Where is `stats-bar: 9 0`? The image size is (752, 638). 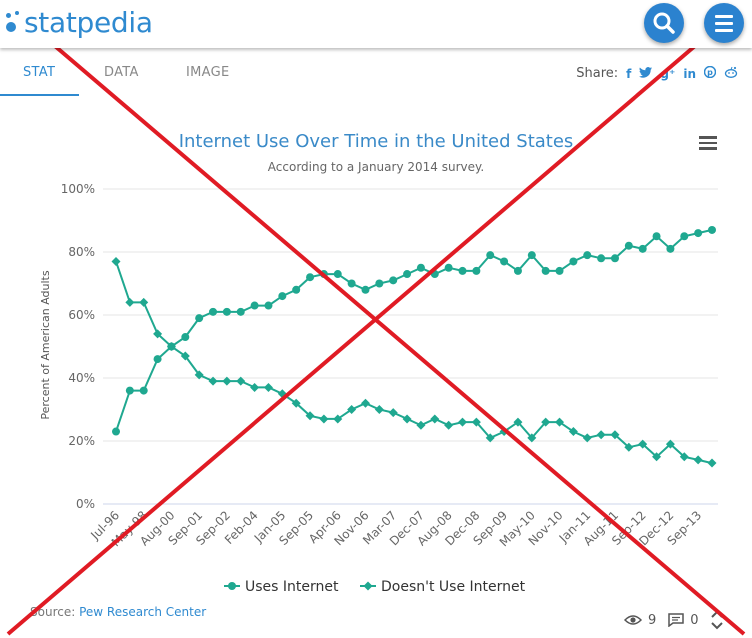
stats-bar: 9 0 is located at coordinates (674, 620).